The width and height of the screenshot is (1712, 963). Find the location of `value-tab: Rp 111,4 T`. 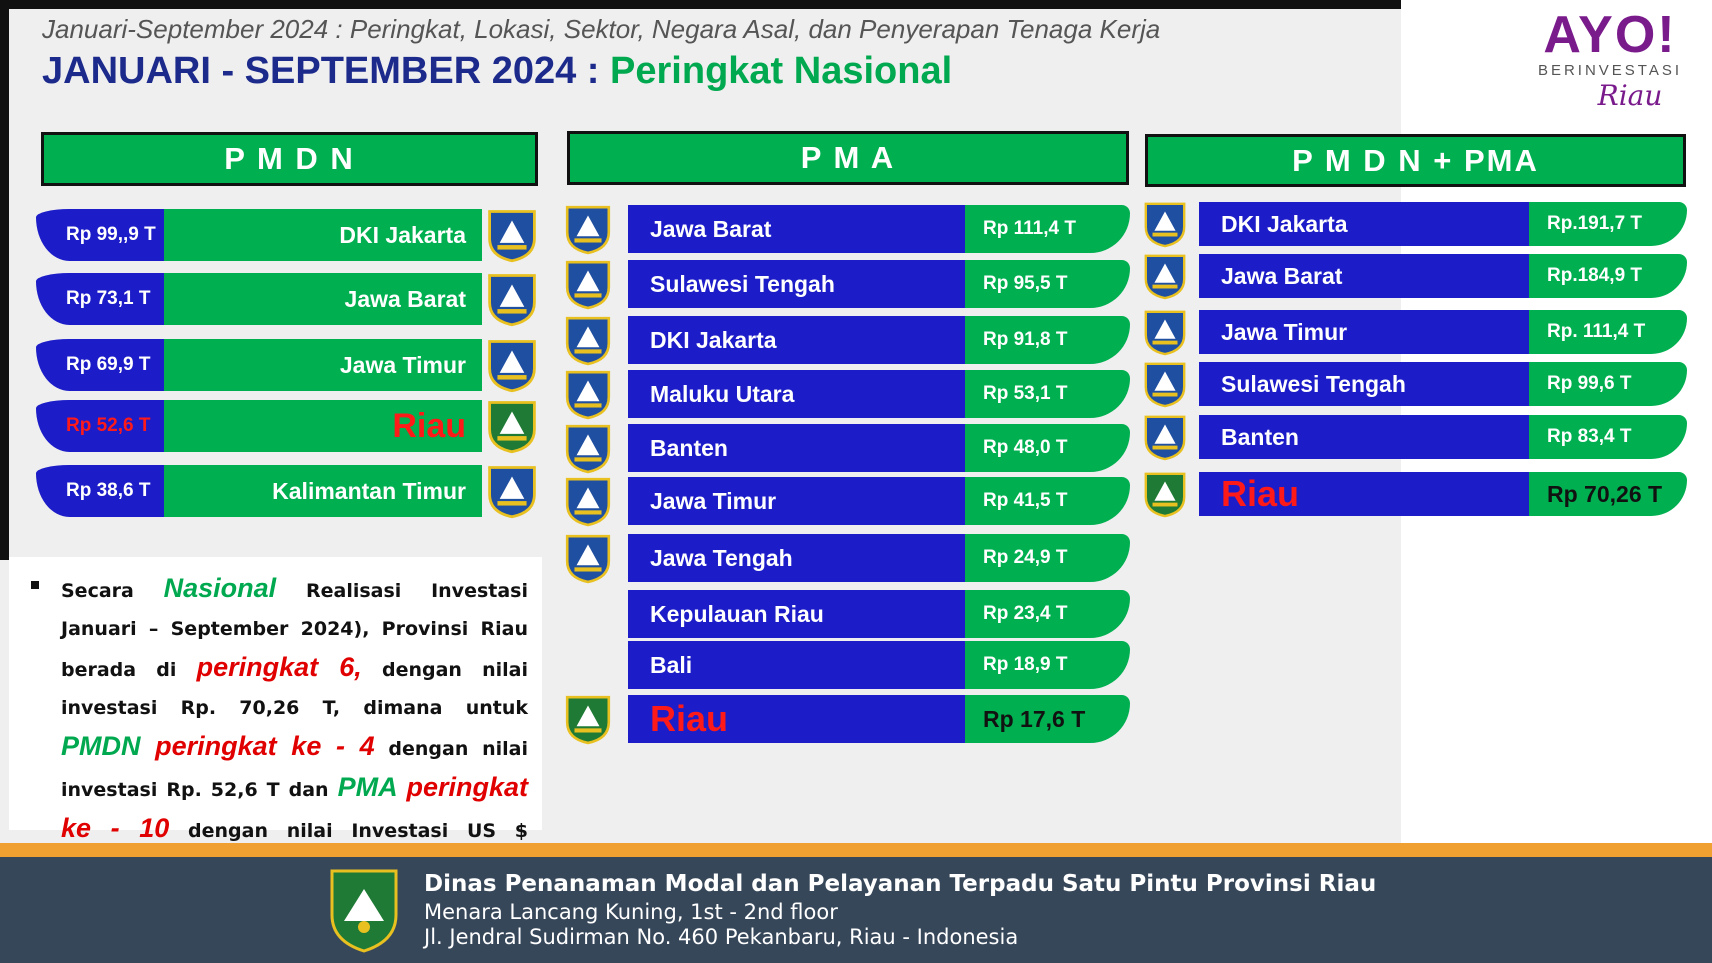

value-tab: Rp 111,4 T is located at coordinates (1047, 229).